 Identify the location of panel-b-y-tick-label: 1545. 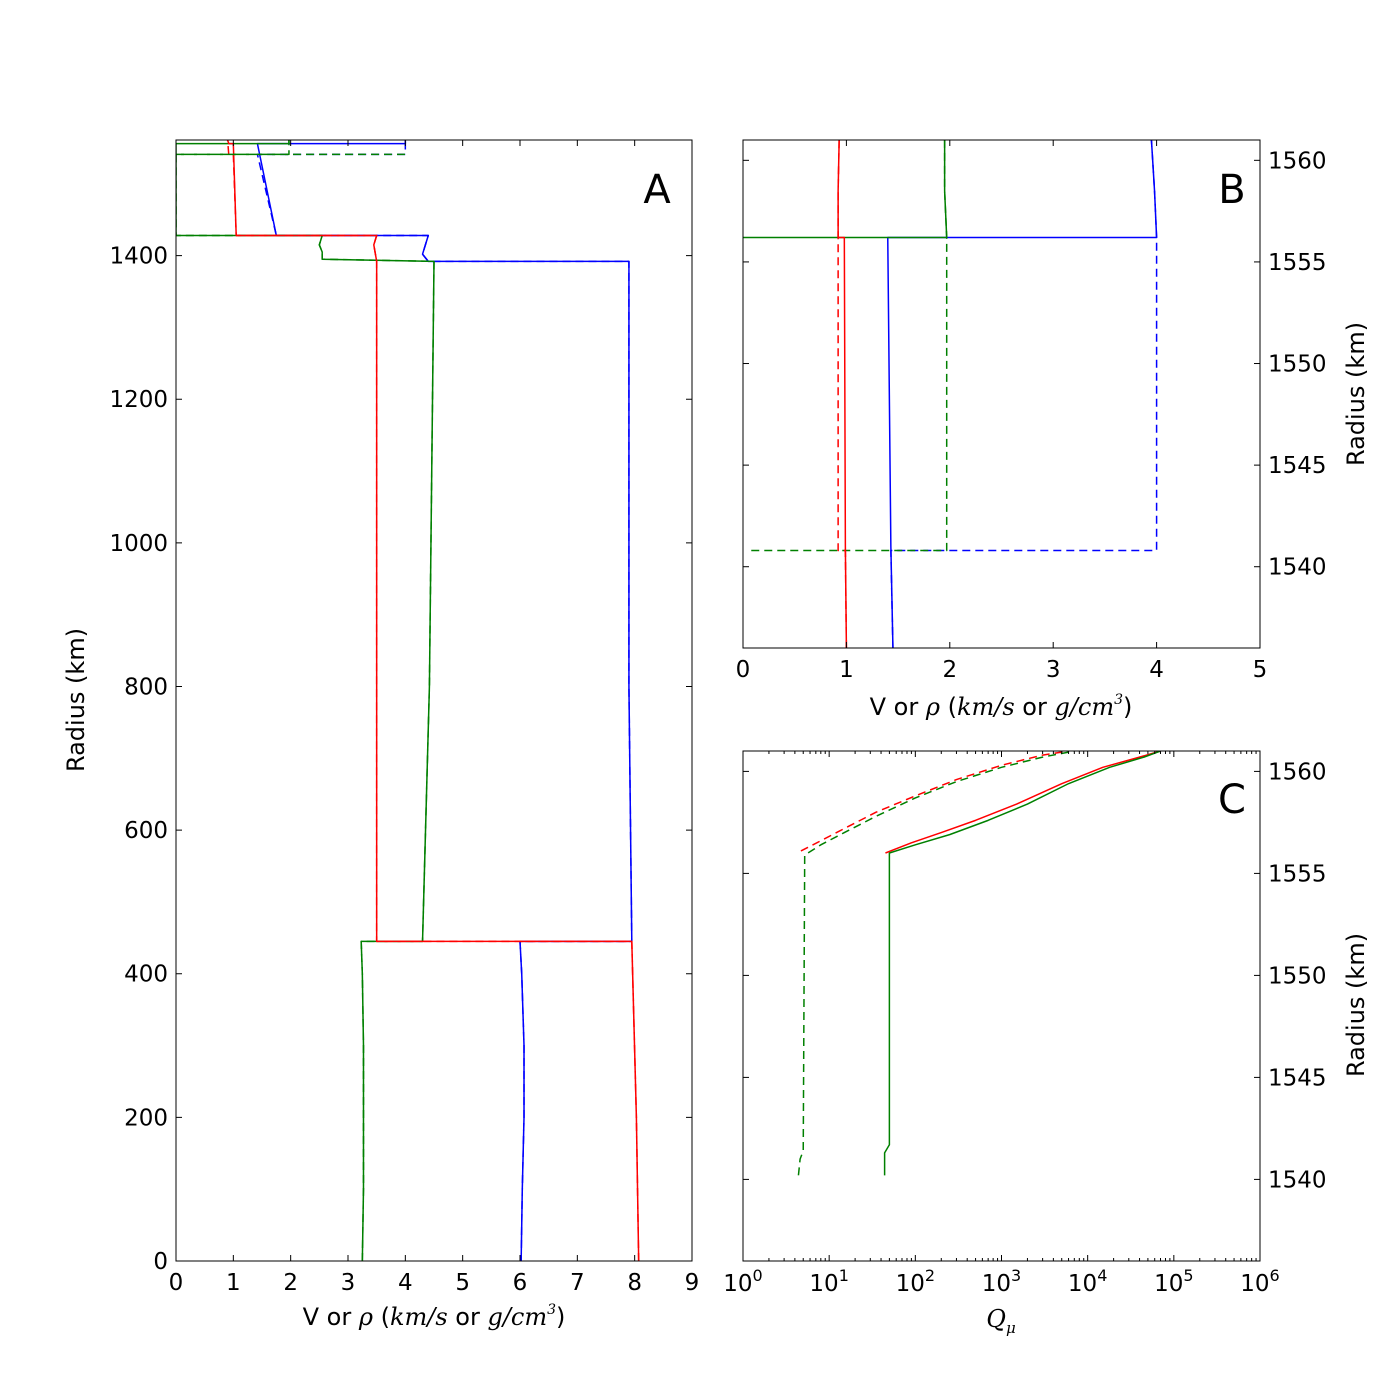
(1297, 466).